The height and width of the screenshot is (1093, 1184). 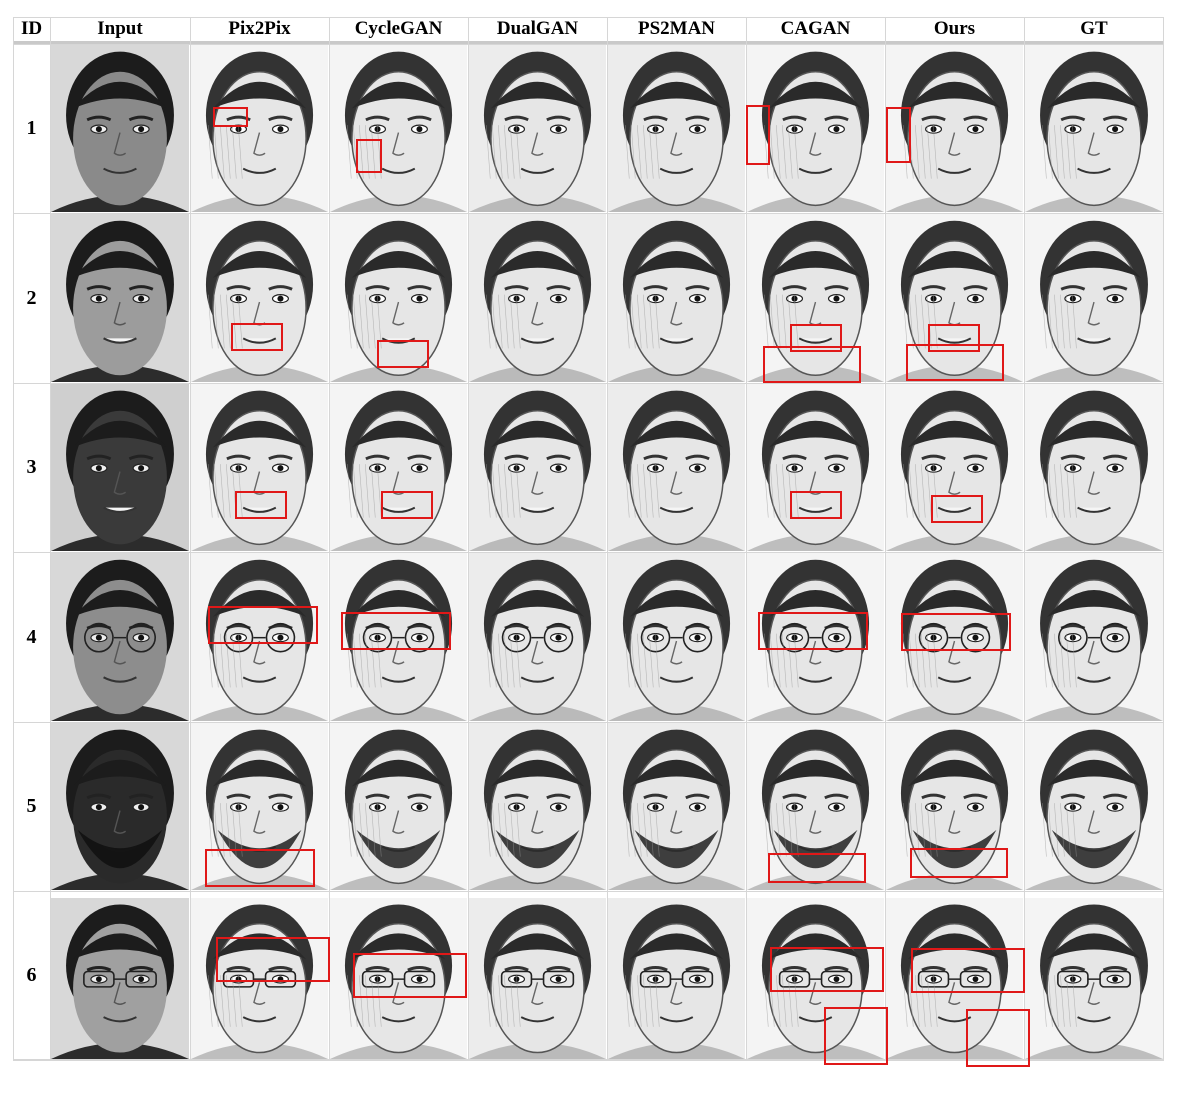 What do you see at coordinates (31, 128) in the screenshot?
I see `row-id-label: 1` at bounding box center [31, 128].